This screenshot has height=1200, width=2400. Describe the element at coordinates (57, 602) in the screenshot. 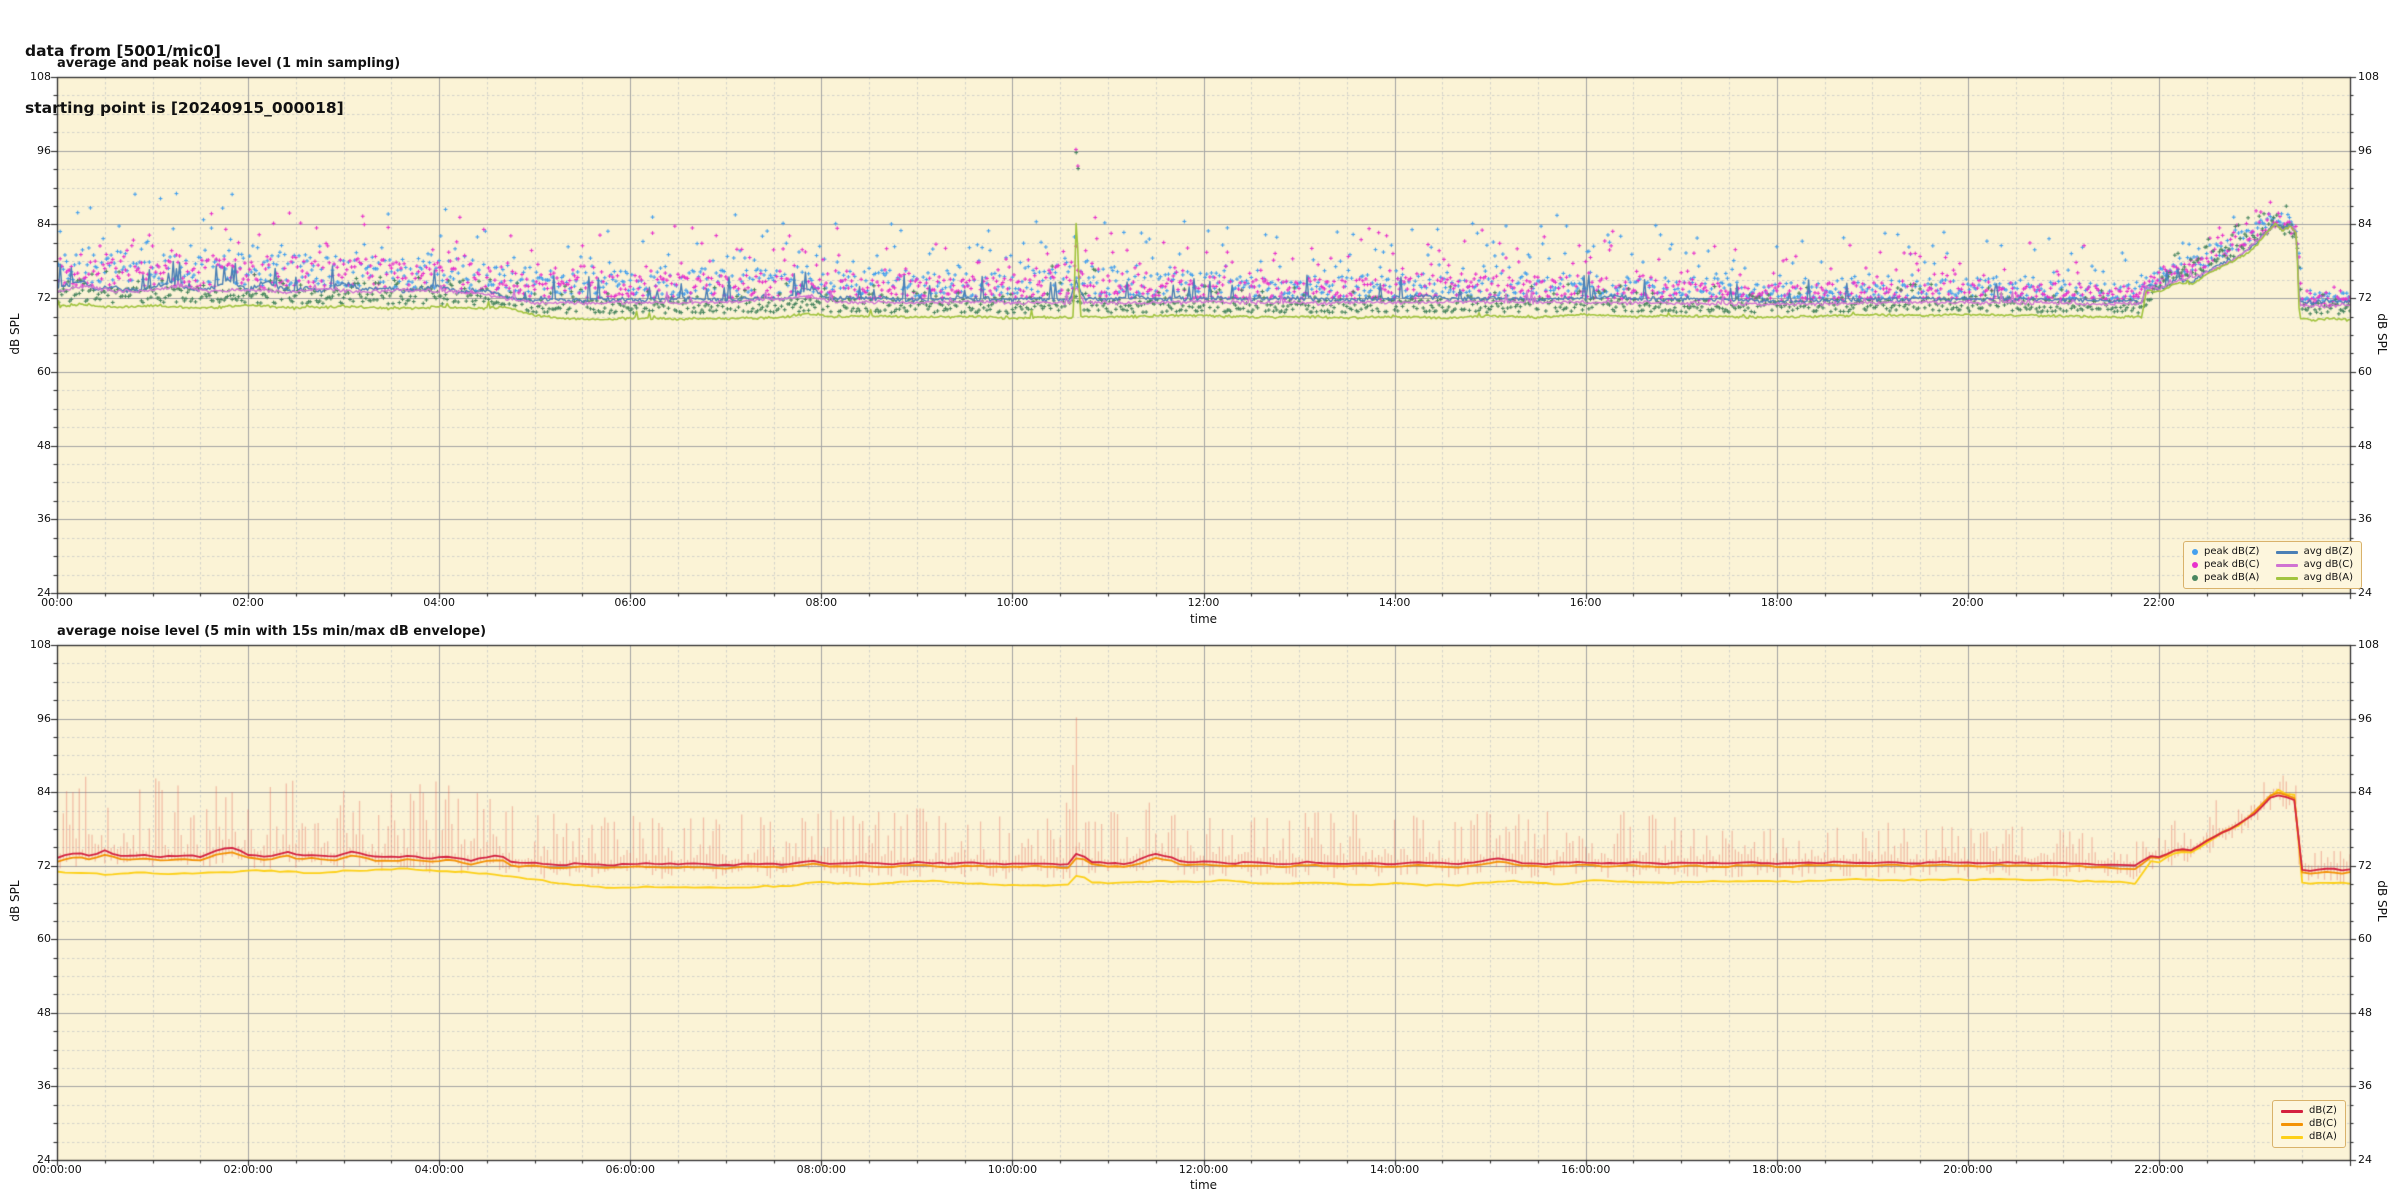

I see `chart1-x-tick-label: 00:00` at that location.